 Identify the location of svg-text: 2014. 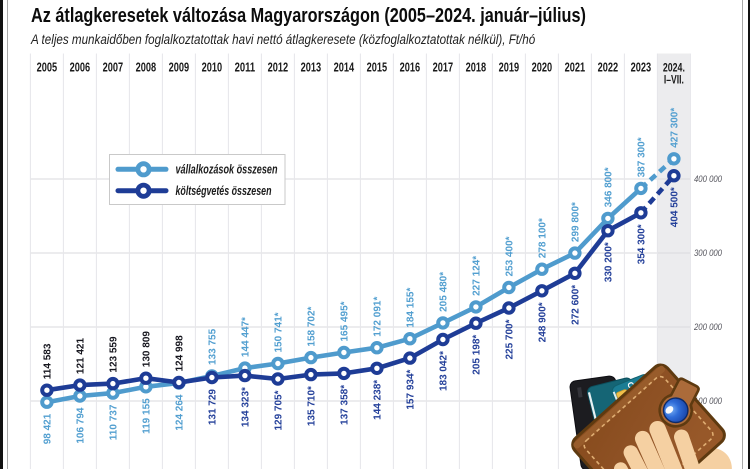
(344, 68).